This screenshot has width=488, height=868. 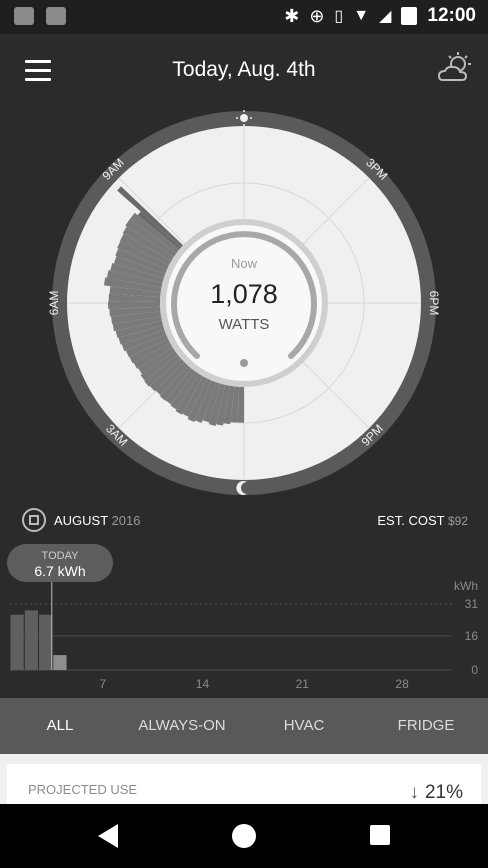 What do you see at coordinates (241, 488) in the screenshot?
I see `moon-icon` at bounding box center [241, 488].